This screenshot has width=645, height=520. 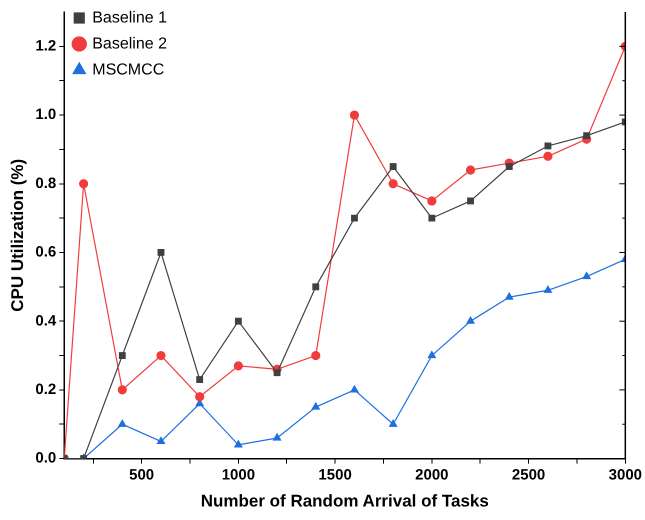 I want to click on x-tick-label: 1500, so click(x=335, y=475).